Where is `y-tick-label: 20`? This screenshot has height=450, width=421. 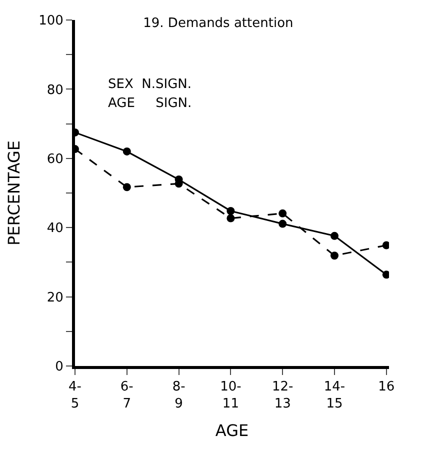 y-tick-label: 20 is located at coordinates (55, 298).